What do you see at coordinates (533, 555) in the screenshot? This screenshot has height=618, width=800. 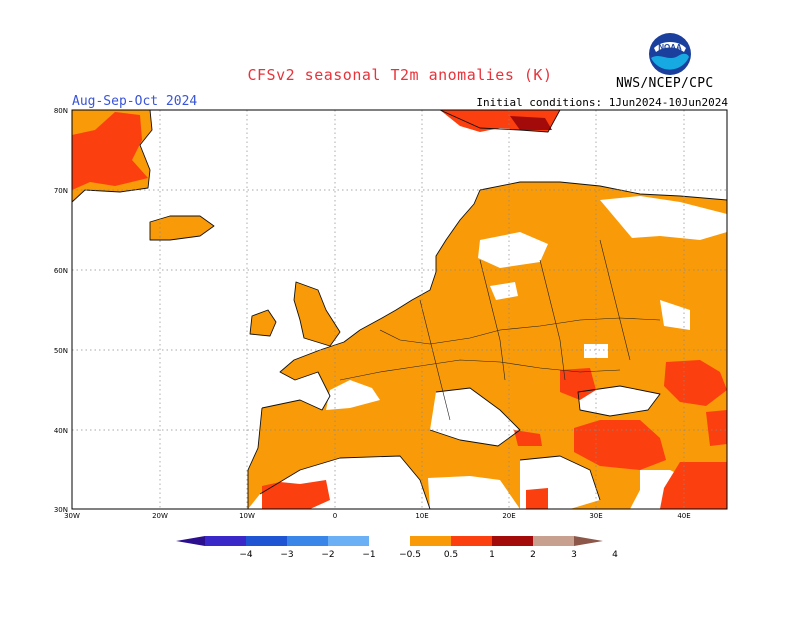 I see `colorbar-tick-label: 2` at bounding box center [533, 555].